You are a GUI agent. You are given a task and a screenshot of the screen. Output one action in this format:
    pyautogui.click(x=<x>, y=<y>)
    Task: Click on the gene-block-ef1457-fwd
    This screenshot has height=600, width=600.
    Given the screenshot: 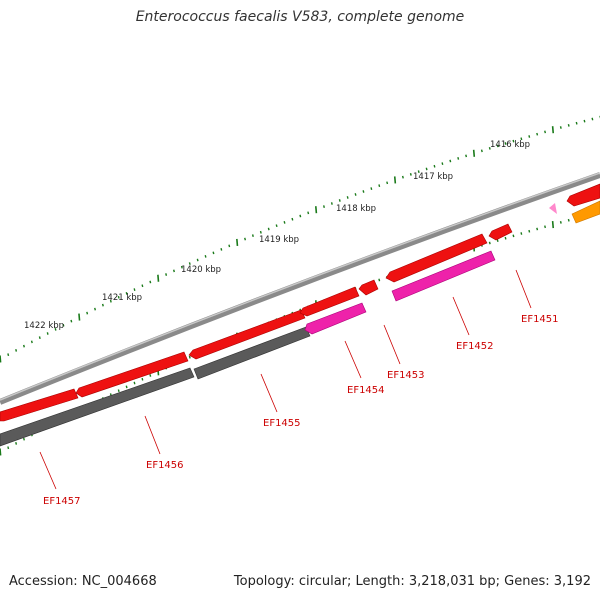 What is the action you would take?
    pyautogui.click(x=39, y=405)
    